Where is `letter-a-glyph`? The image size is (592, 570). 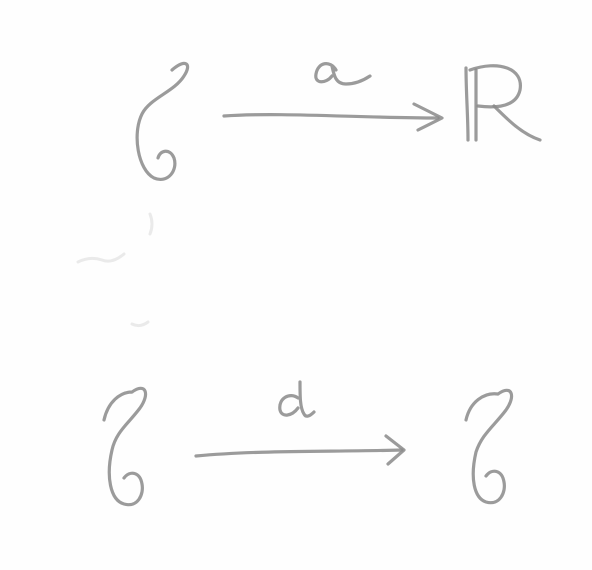
letter-a-glyph is located at coordinates (343, 74).